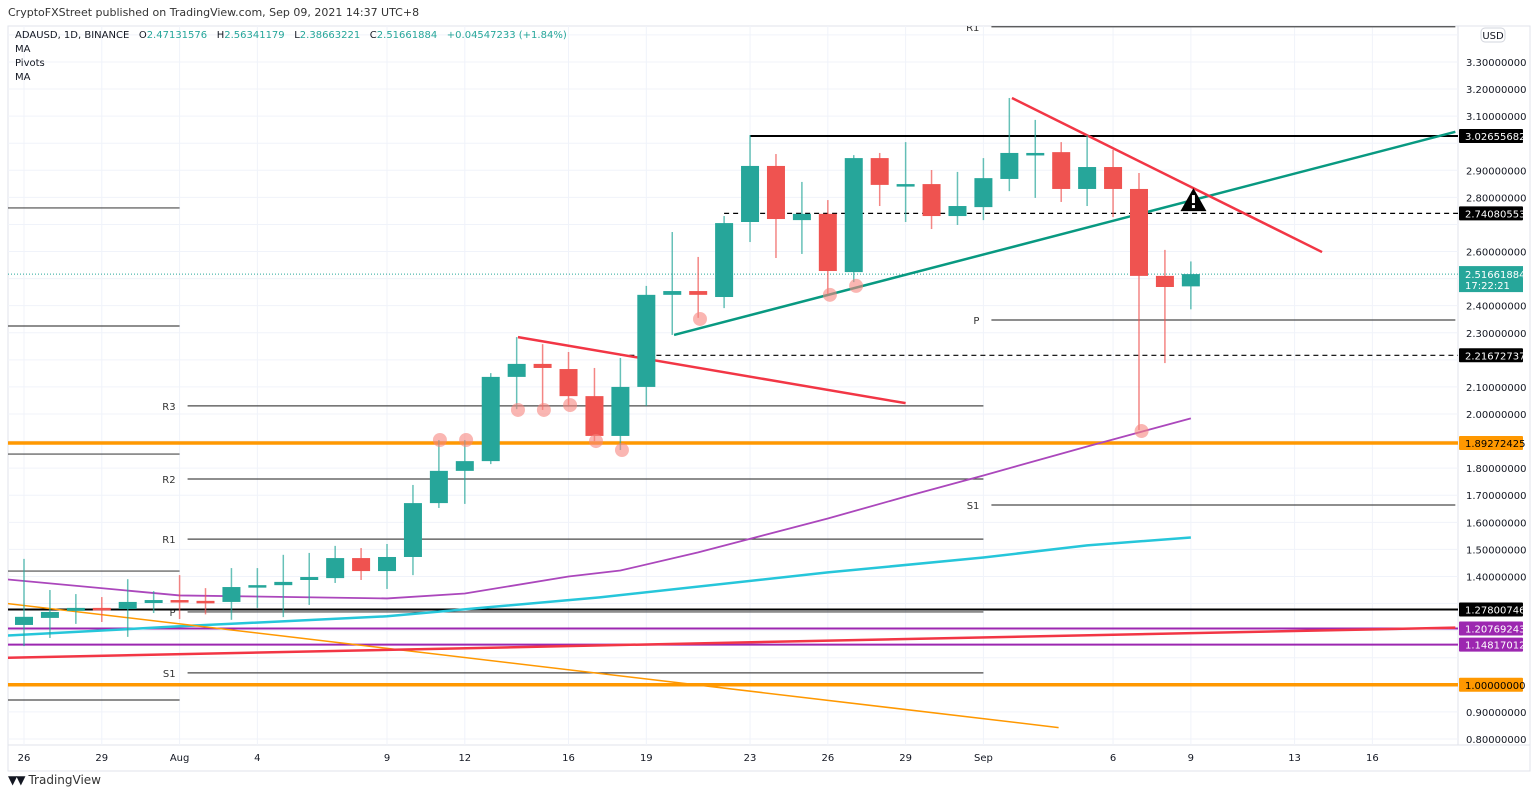  I want to click on moving-average-line, so click(599, 586).